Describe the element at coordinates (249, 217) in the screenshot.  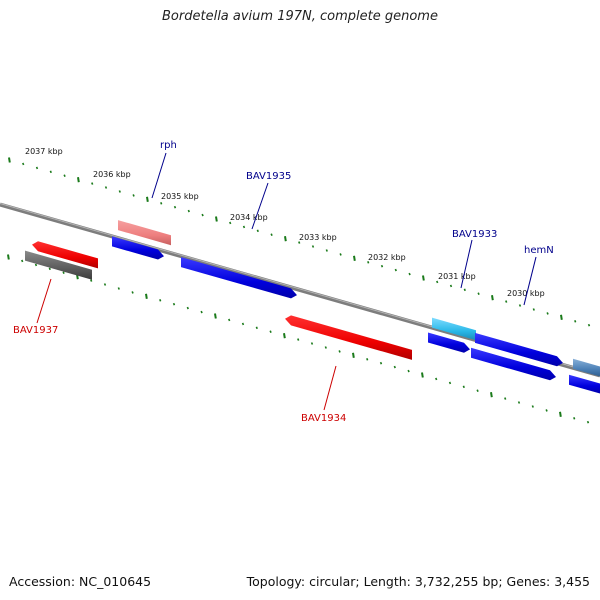
I see `tick-label-2034: 2034 kbp` at that location.